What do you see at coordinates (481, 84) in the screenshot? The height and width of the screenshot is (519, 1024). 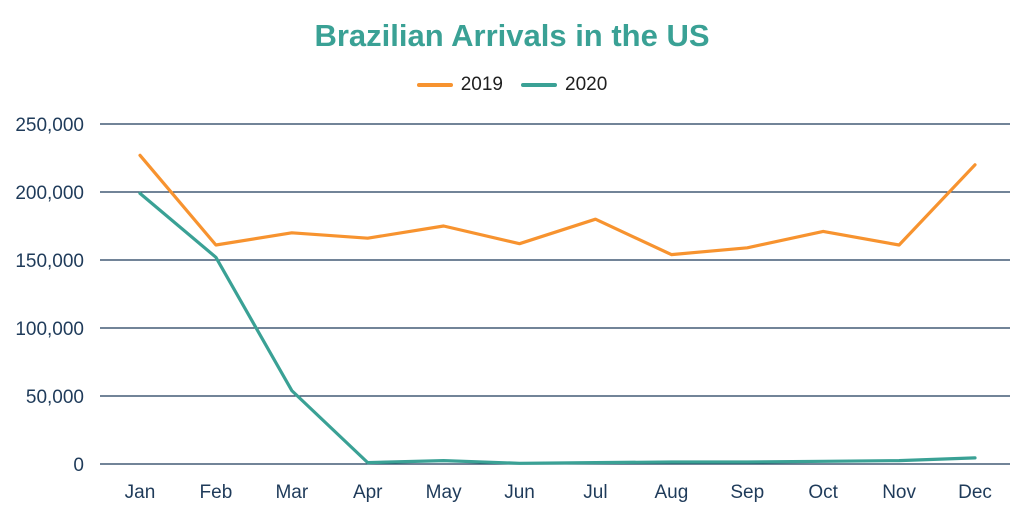 I see `legend-label-2019: 2019` at bounding box center [481, 84].